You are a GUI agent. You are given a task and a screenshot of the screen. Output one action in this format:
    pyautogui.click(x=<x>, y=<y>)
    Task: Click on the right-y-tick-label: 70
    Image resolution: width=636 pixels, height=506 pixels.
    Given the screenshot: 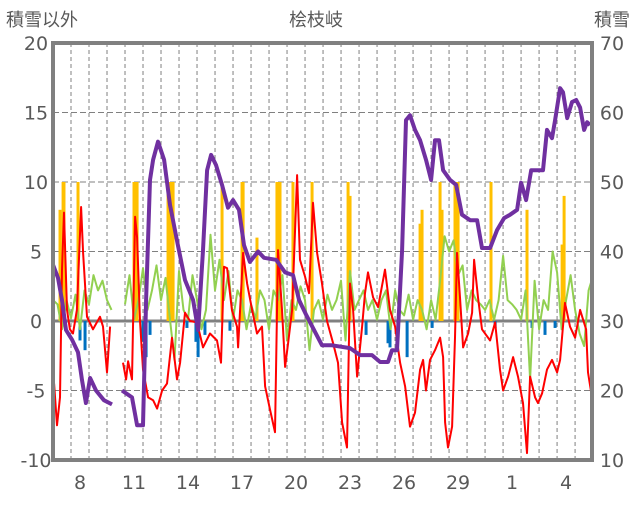 What is the action you would take?
    pyautogui.click(x=612, y=44)
    